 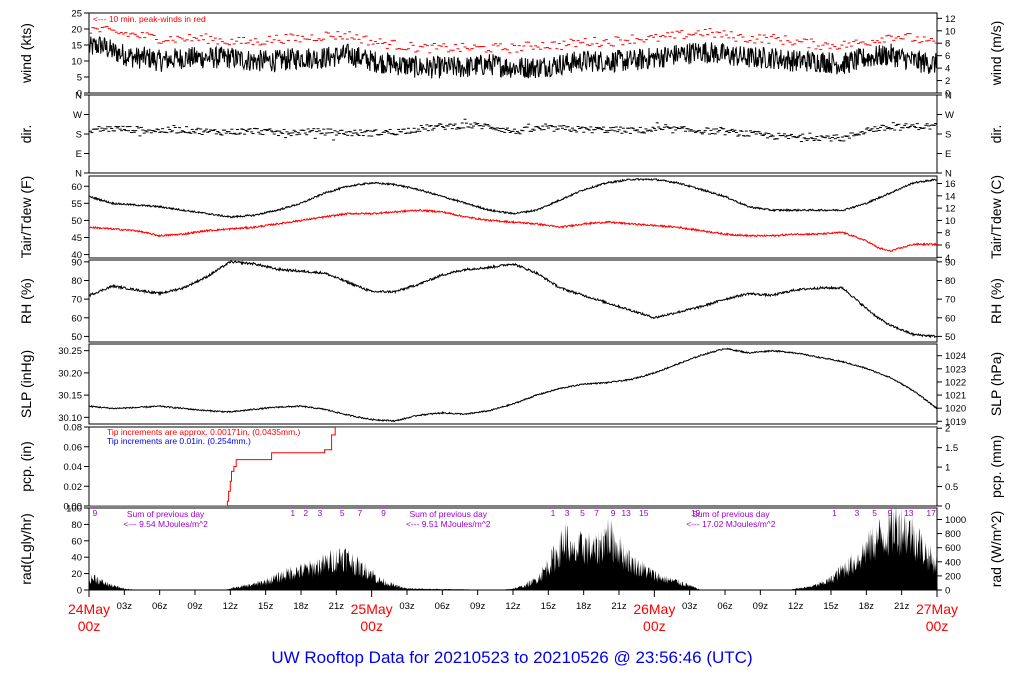 What do you see at coordinates (513, 39) in the screenshot?
I see `series-10-min-peak-winds` at bounding box center [513, 39].